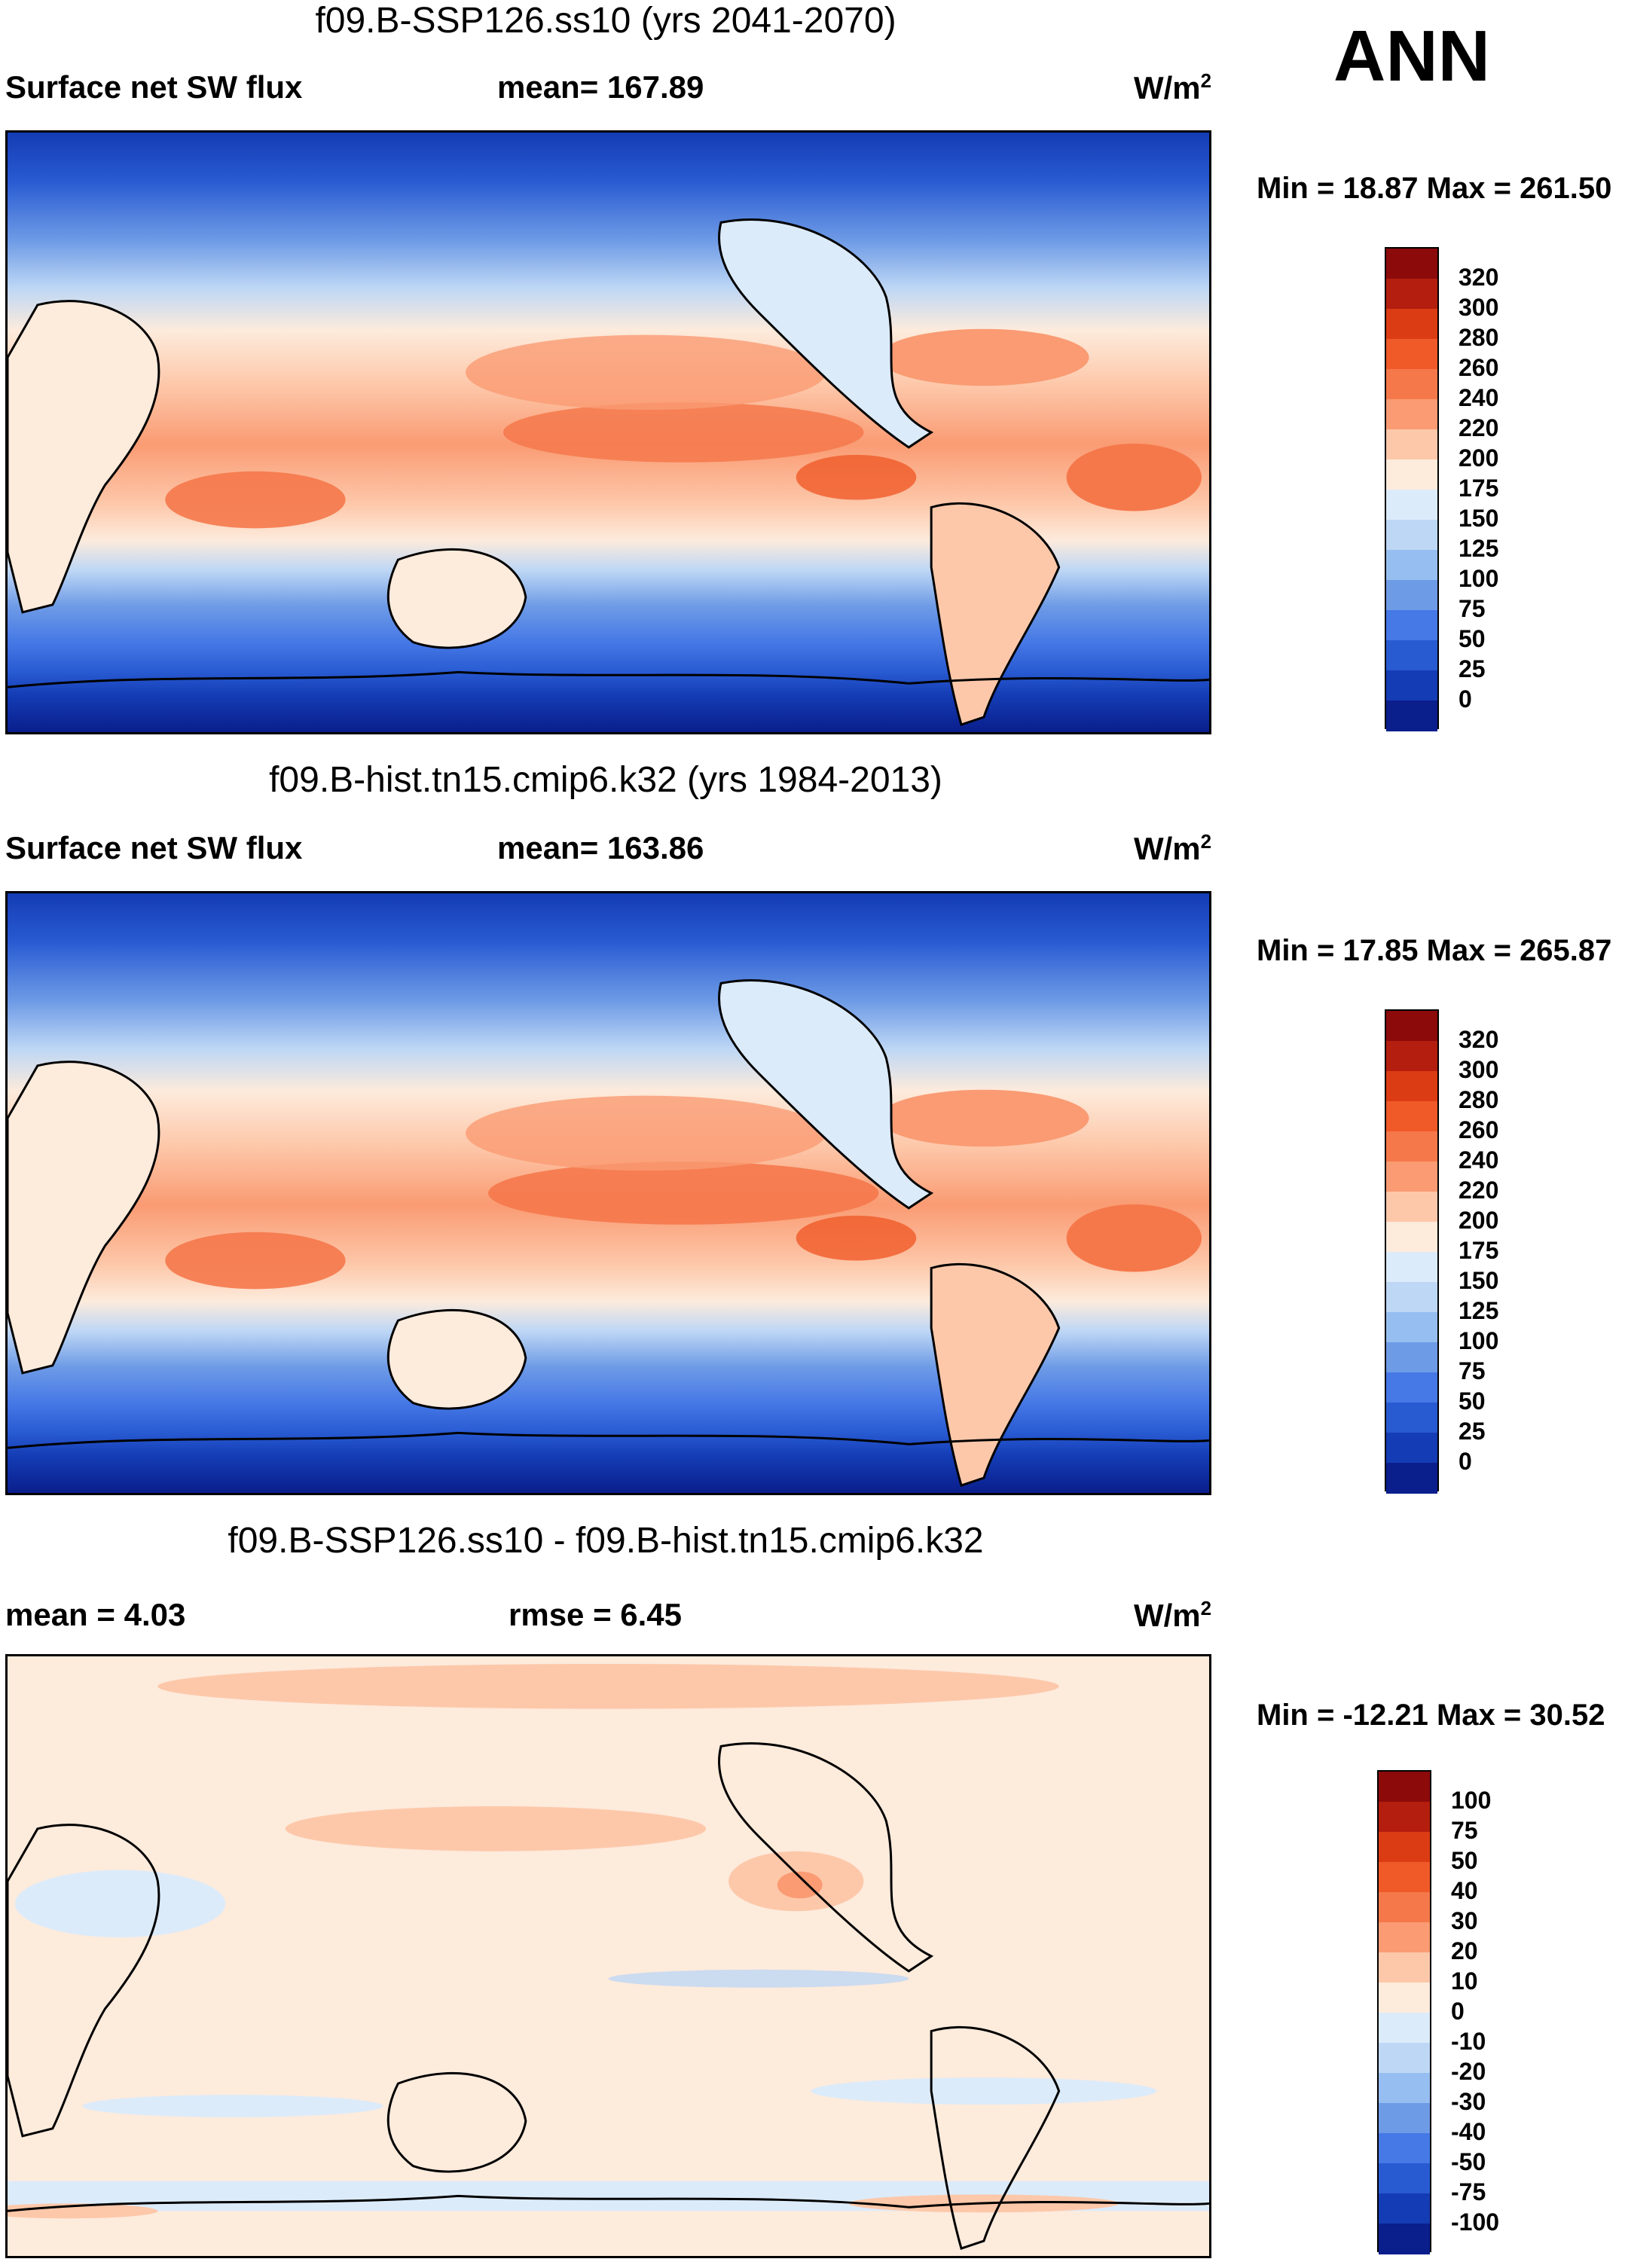 This screenshot has width=1625, height=2268. What do you see at coordinates (1471, 1251) in the screenshot?
I see `panel-2-colorbar: 320 300 280 260 240 220 200 175 150 125 100 75 50 25 0` at bounding box center [1471, 1251].